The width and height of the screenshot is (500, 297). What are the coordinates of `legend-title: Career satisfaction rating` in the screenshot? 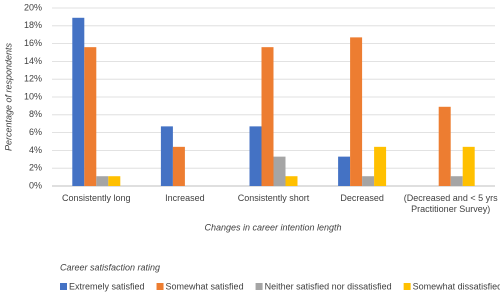 It's located at (110, 267).